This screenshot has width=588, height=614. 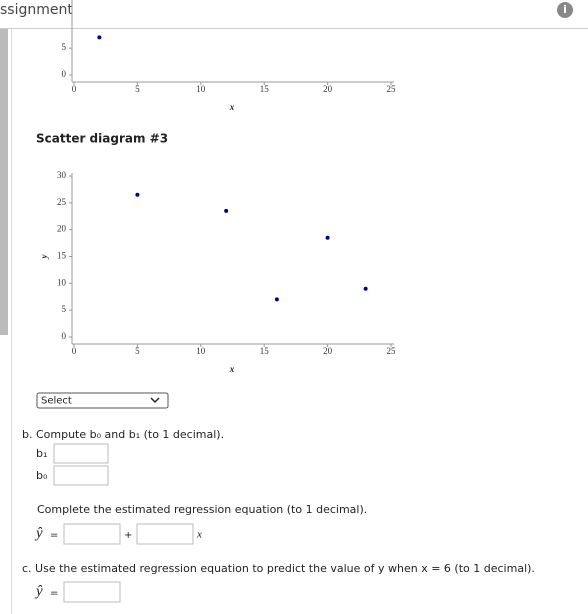 What do you see at coordinates (92, 534) in the screenshot?
I see `intercept-input` at bounding box center [92, 534].